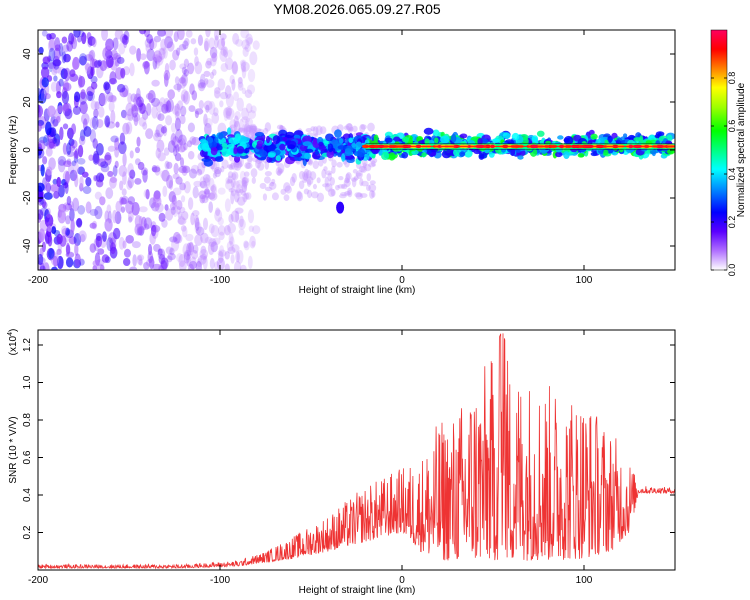  Describe the element at coordinates (13, 342) in the screenshot. I see `snr-y-multiplier: (x104)` at that location.